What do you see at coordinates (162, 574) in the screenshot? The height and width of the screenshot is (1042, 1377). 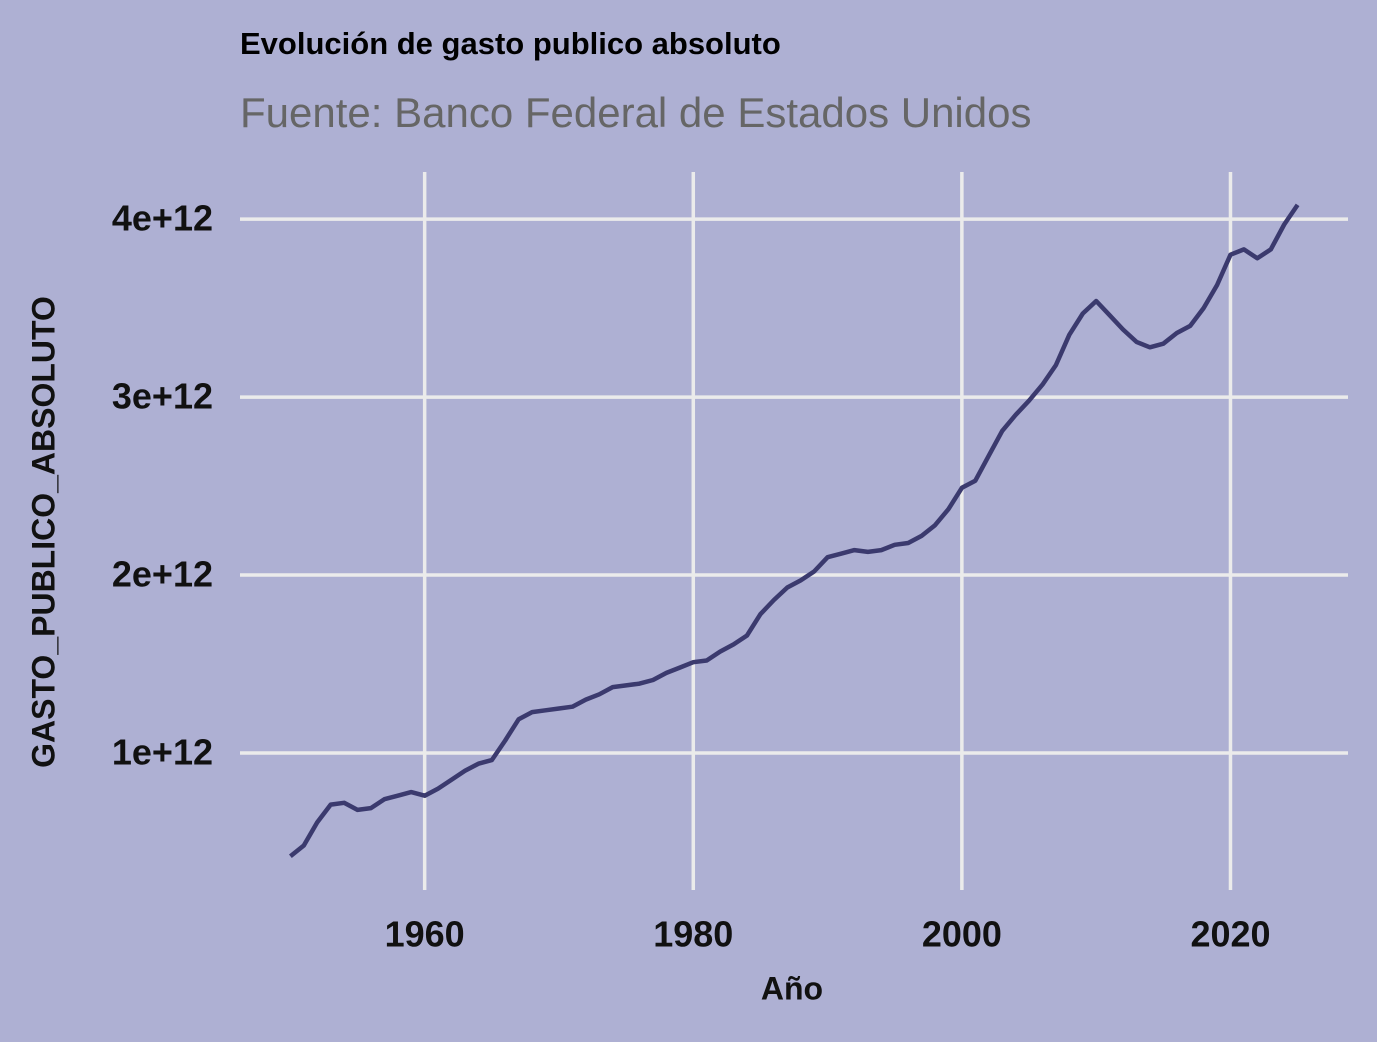 I see `y-tick-label: 2e+12` at bounding box center [162, 574].